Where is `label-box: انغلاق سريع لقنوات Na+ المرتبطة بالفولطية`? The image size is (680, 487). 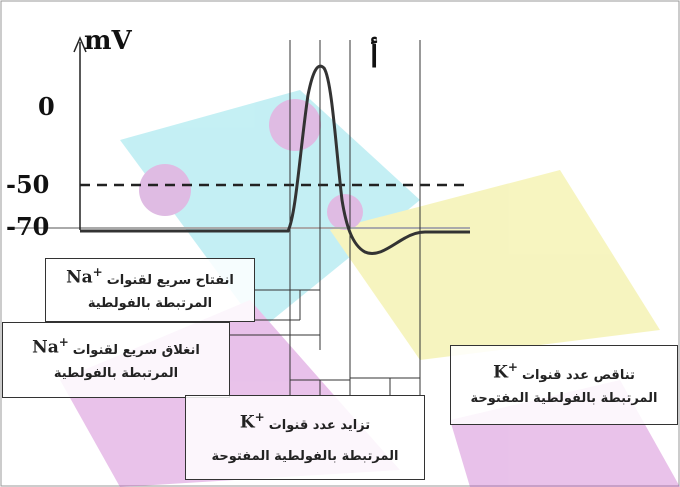 label-box: انغلاق سريع لقنوات Na+ المرتبطة بالفولطية is located at coordinates (116, 360).